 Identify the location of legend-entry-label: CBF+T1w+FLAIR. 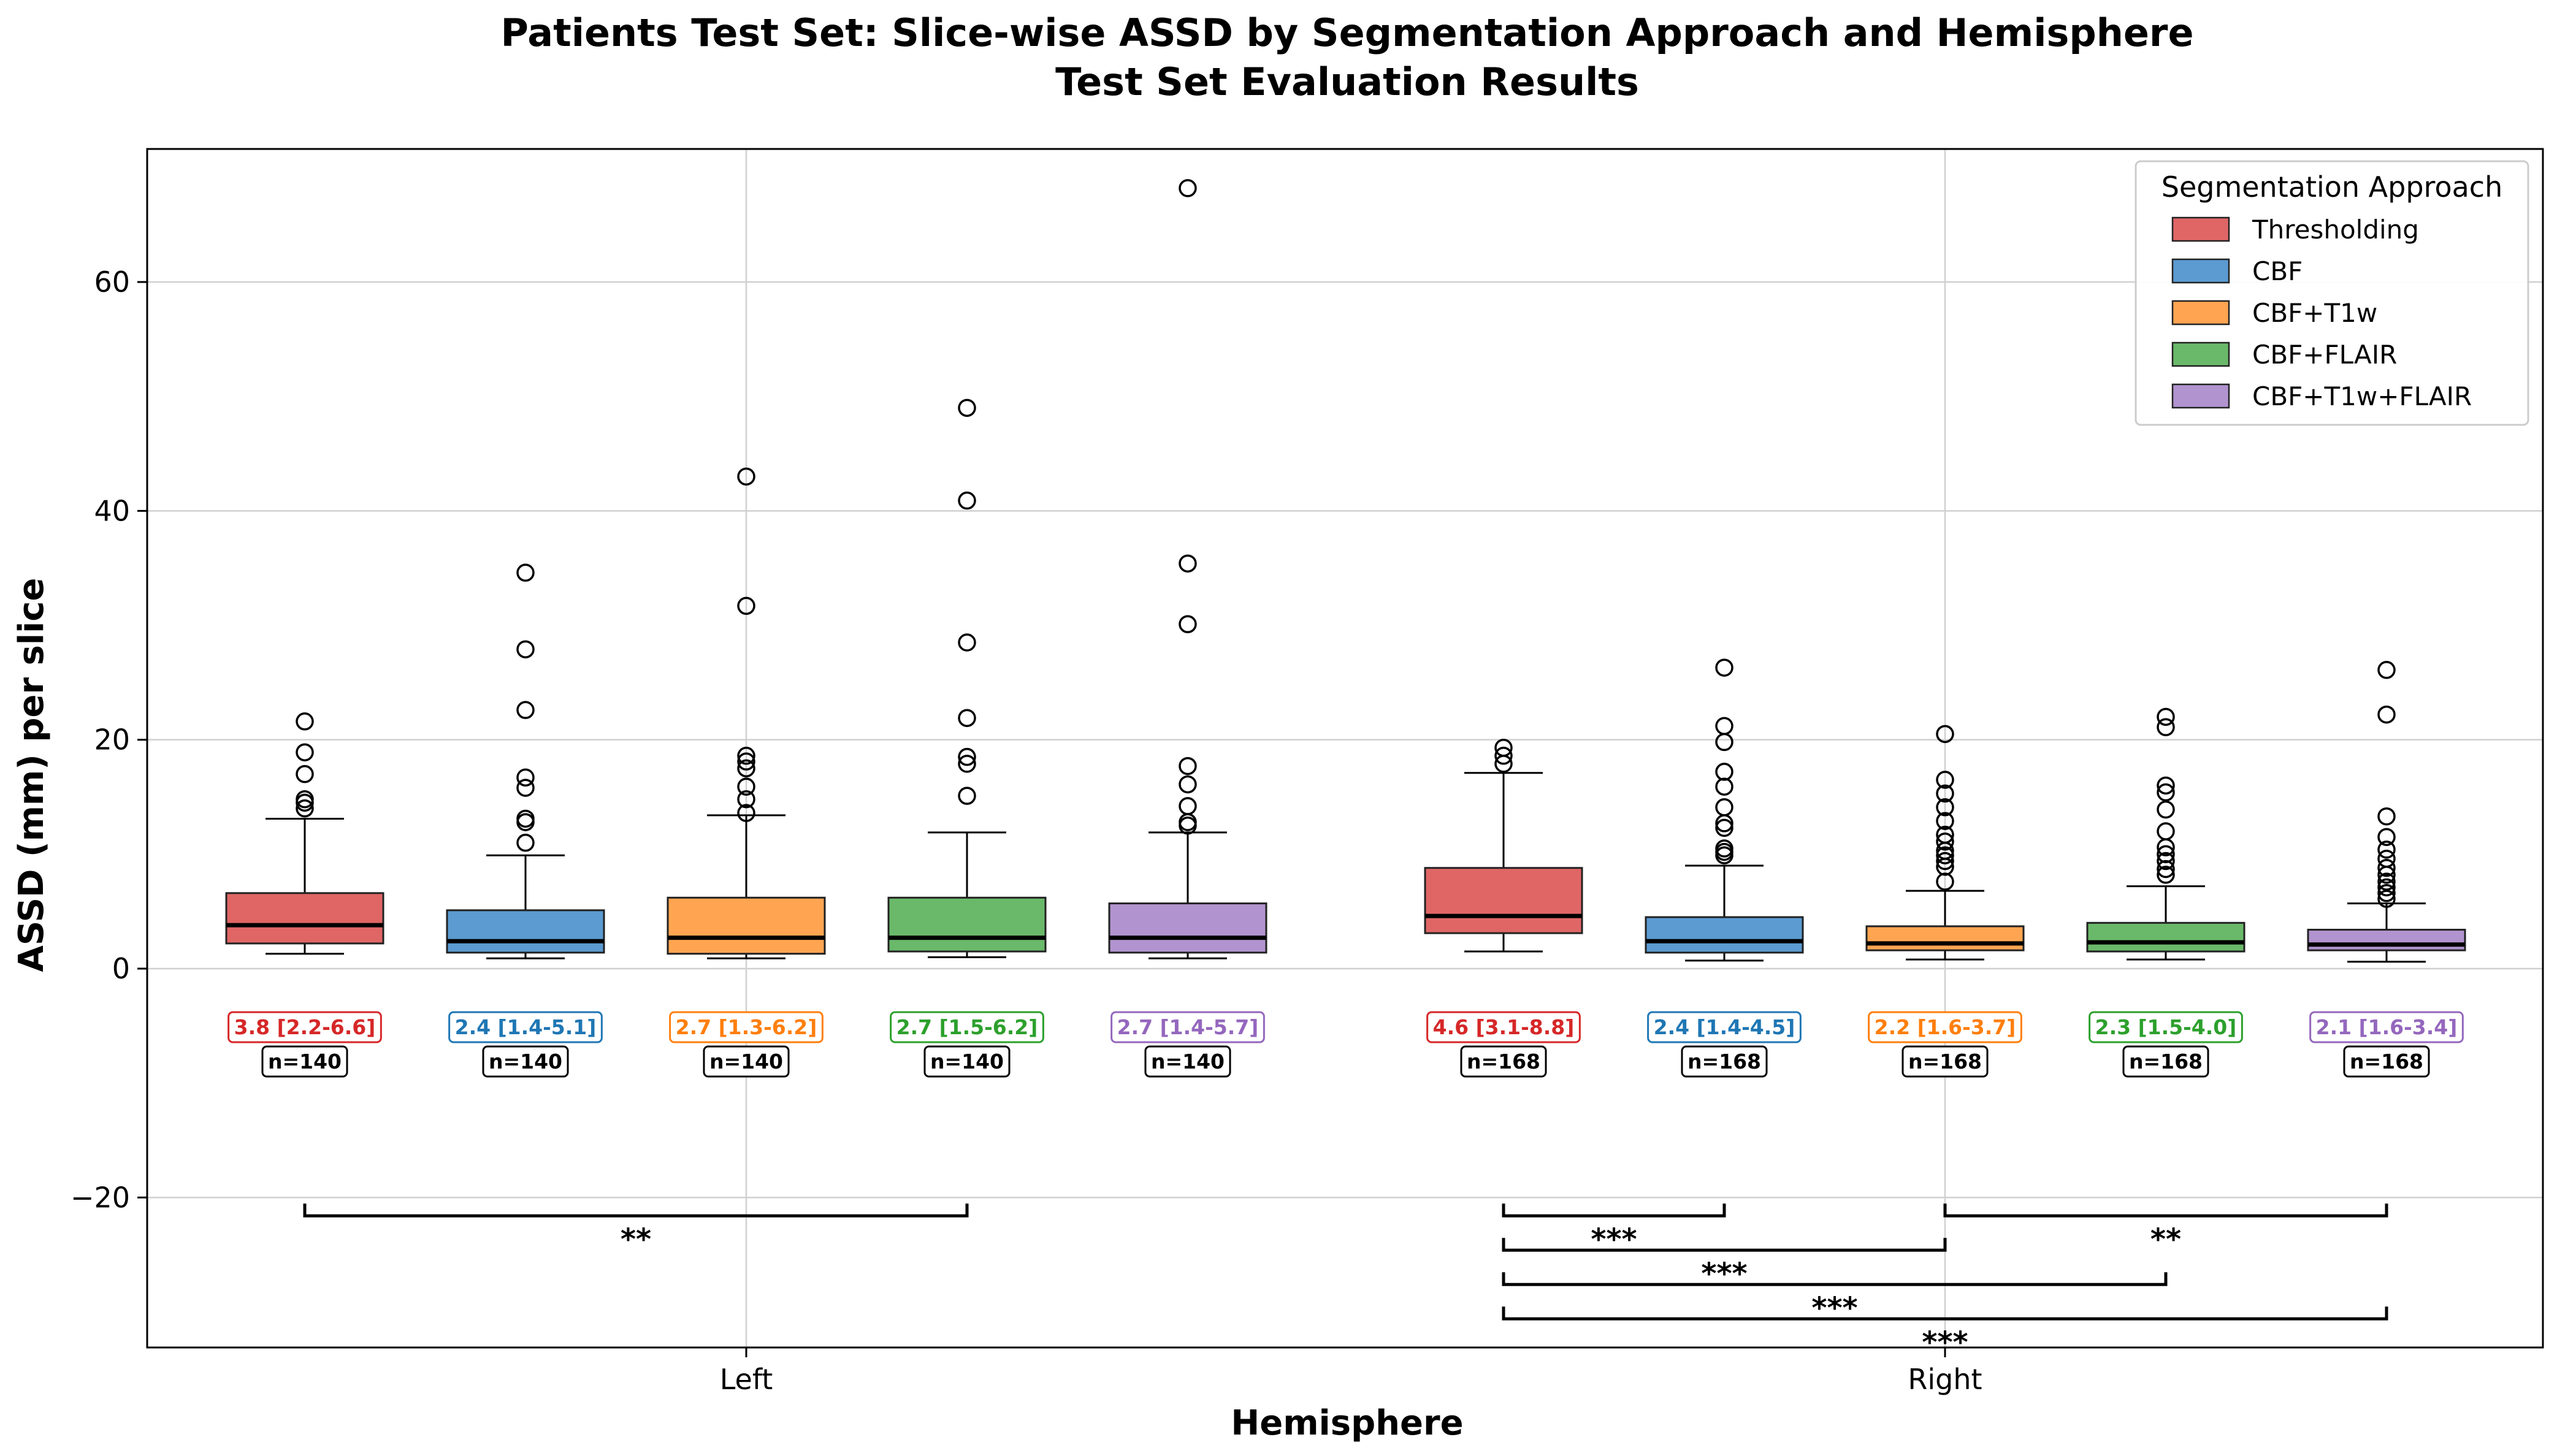
(2362, 396).